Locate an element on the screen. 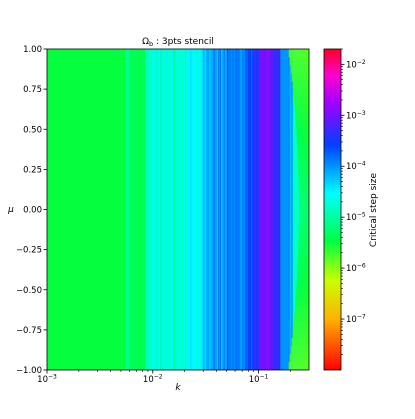 Image resolution: width=415 pixels, height=419 pixels. y-axis: 1.00 0.75 0.50 0.25 0.00 −0.25 −0.50 −0.75 −1.00 is located at coordinates (31, 210).